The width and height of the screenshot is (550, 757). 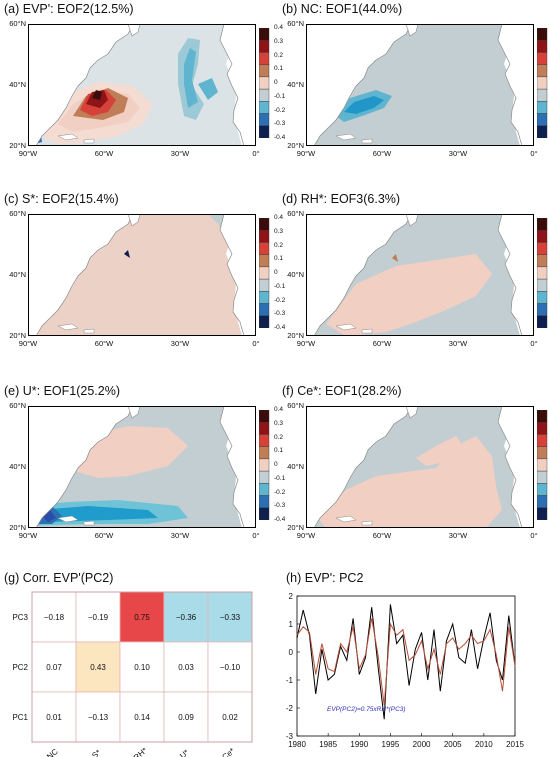 I want to click on y-tick-label: 1, so click(x=291, y=624).